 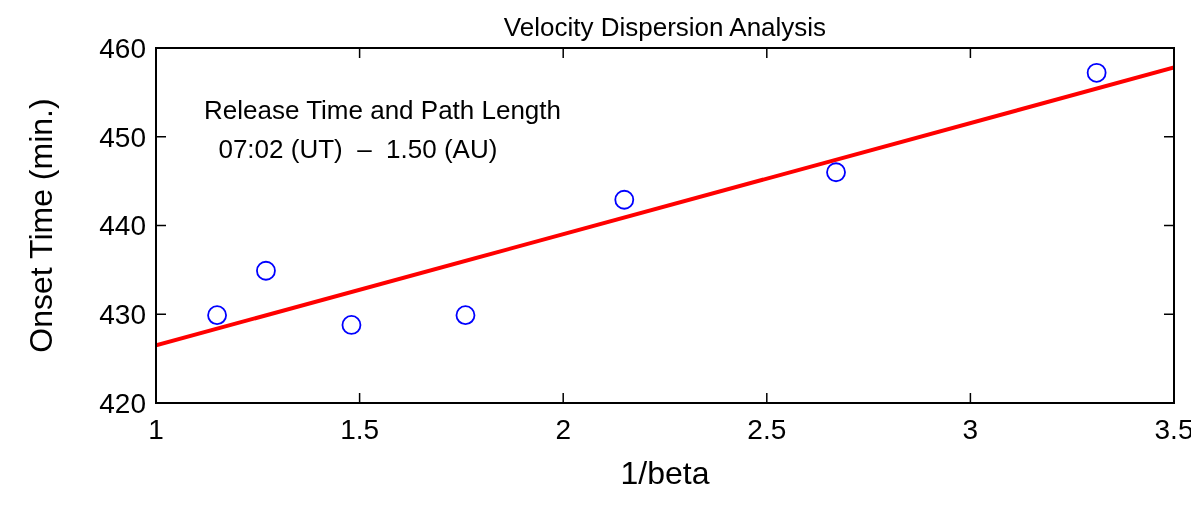 I want to click on x-tick-label: 1, so click(x=156, y=429).